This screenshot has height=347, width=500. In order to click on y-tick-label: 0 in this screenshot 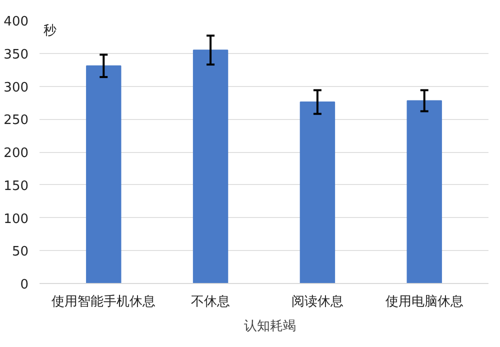, I will do `click(24, 285)`.